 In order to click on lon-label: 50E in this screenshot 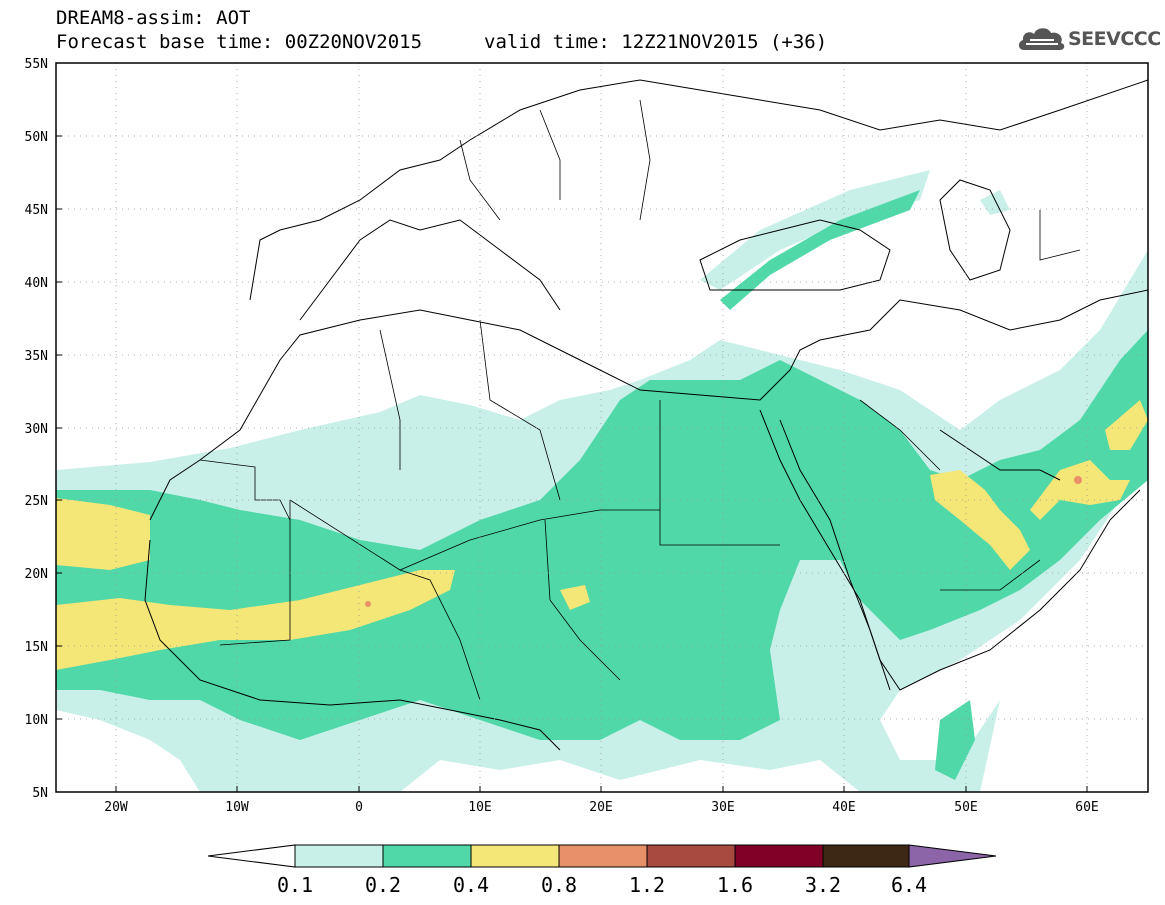, I will do `click(965, 807)`.